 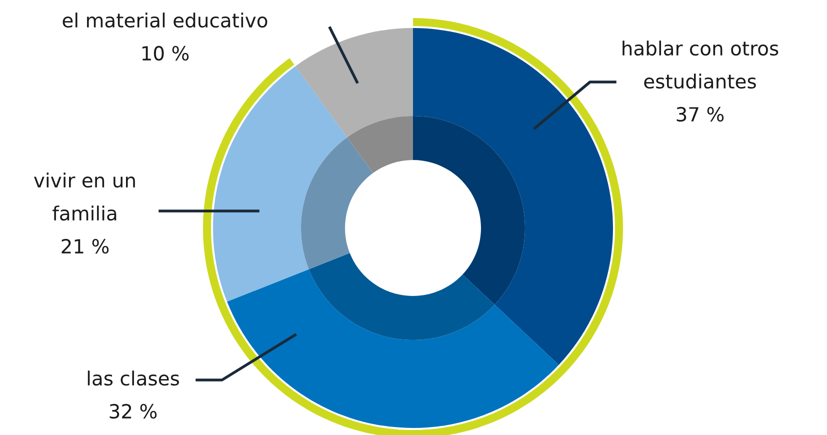 I want to click on text: 32 %, so click(x=133, y=411).